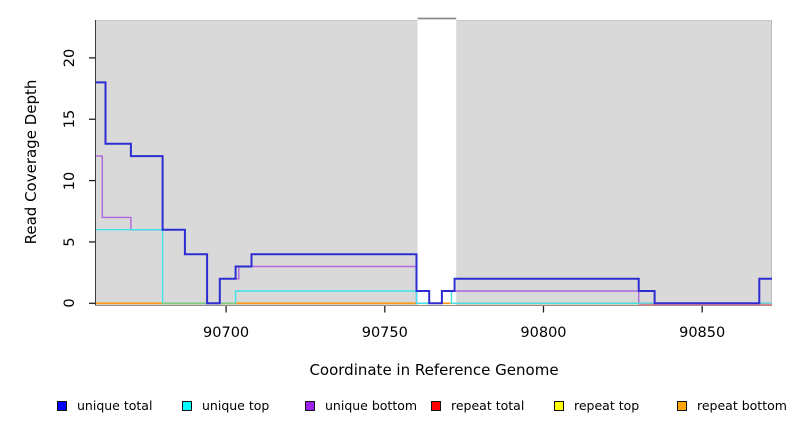 This screenshot has width=792, height=432. I want to click on legend-item-repeat-total: repeat total, so click(477, 406).